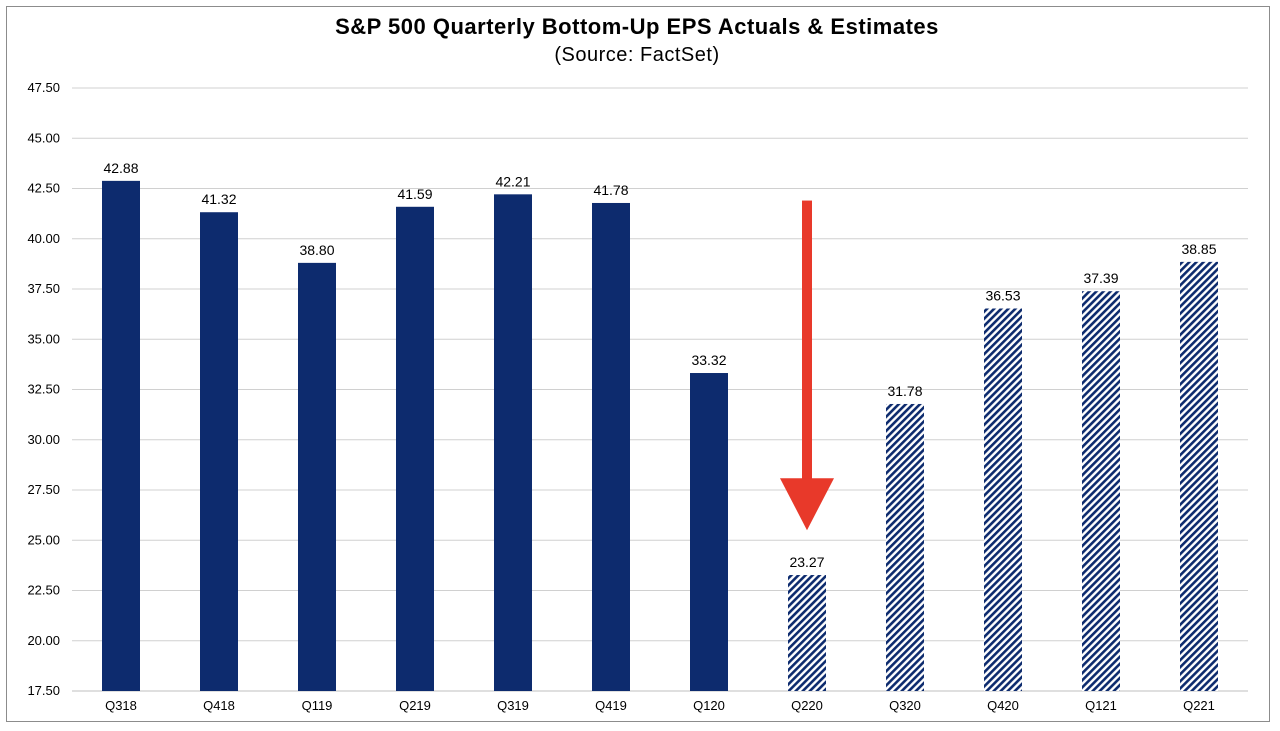 The image size is (1280, 731). What do you see at coordinates (121, 435) in the screenshot?
I see `bar-q318` at bounding box center [121, 435].